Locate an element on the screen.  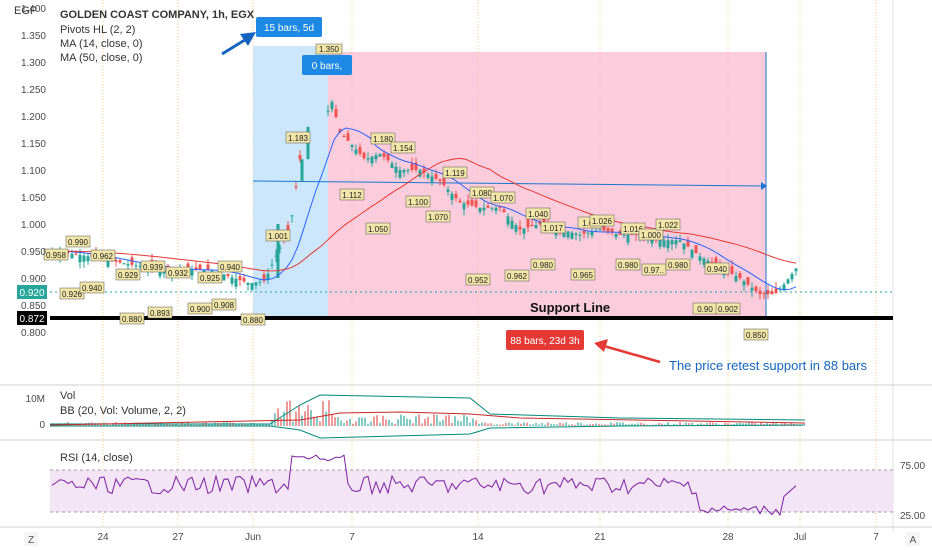
price-tick: 1.150 is located at coordinates (33, 144).